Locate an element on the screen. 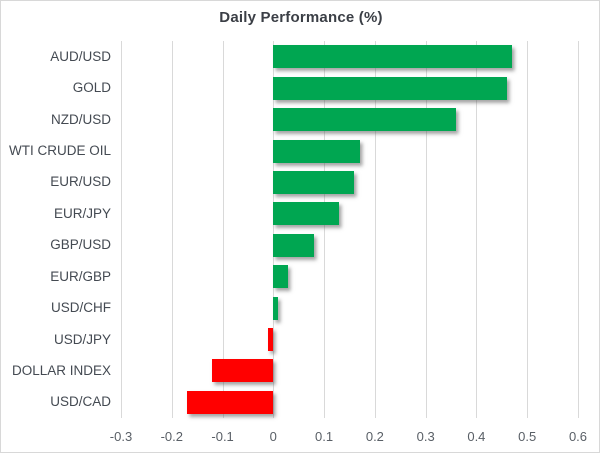 This screenshot has width=600, height=453. value-axis: -0.3 -0.2 -0.1 0 0.1 0.2 0.3 0.4 0.5 0.6 is located at coordinates (300, 438).